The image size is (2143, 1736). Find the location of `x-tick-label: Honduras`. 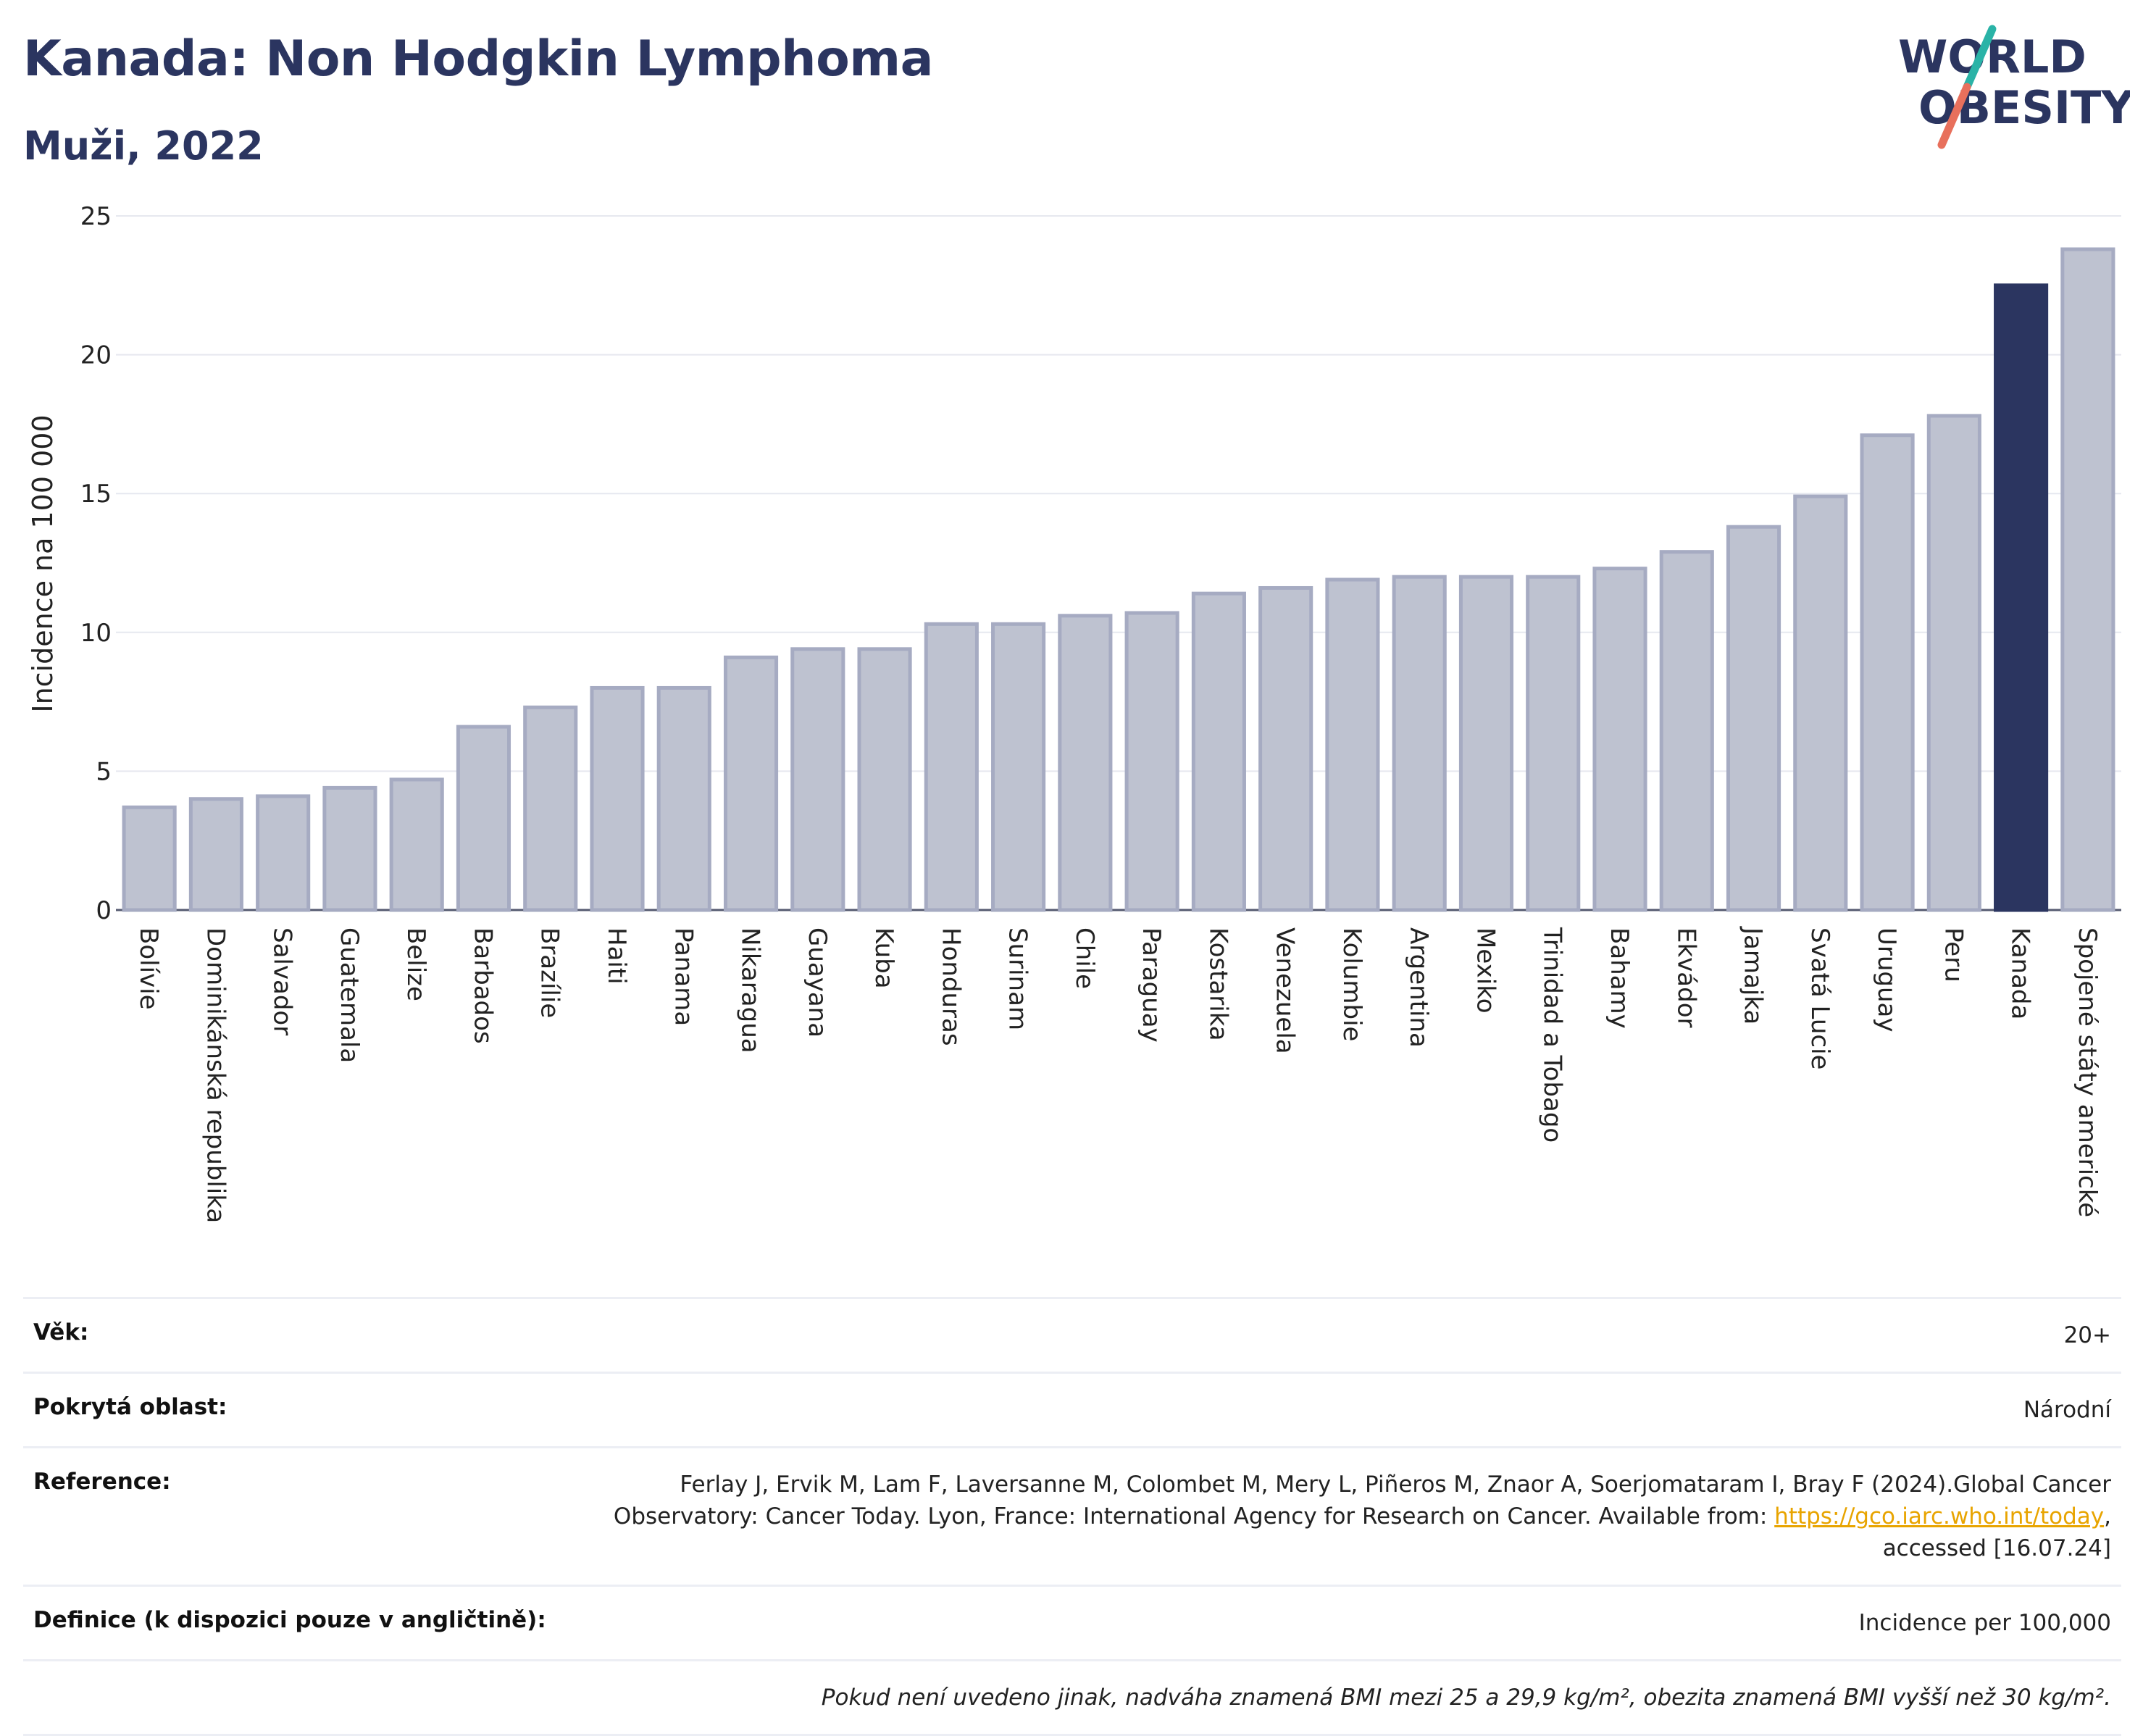

x-tick-label: Honduras is located at coordinates (951, 987).